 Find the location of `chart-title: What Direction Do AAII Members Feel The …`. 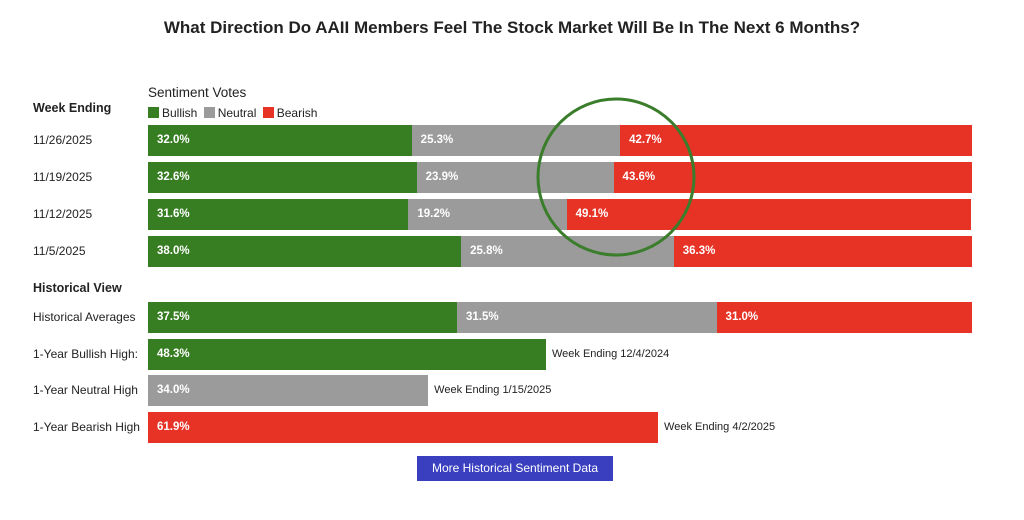

chart-title: What Direction Do AAII Members Feel The … is located at coordinates (512, 27).